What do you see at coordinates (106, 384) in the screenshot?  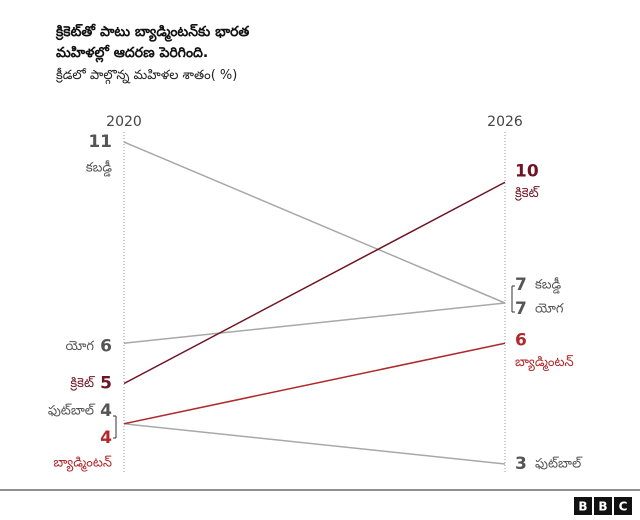 I see `value-label: 5` at bounding box center [106, 384].